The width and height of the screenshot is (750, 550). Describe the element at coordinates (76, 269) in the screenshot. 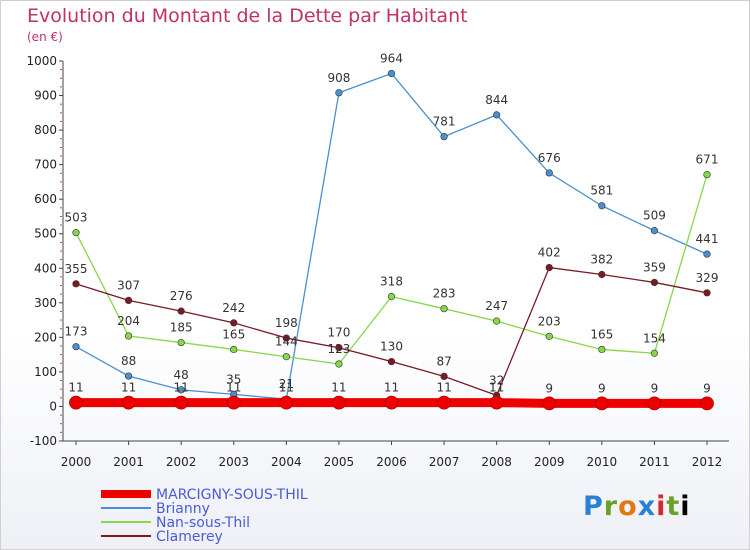

I see `data-label: 355` at that location.